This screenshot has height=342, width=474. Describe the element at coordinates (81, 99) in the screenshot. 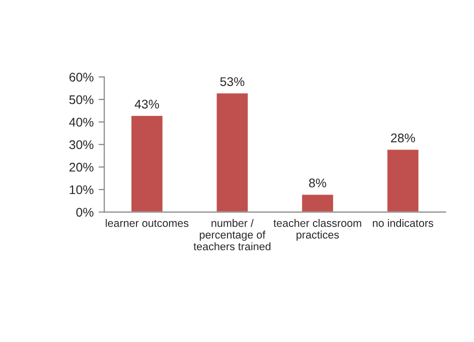

I see `y-tick-label: 50%` at that location.